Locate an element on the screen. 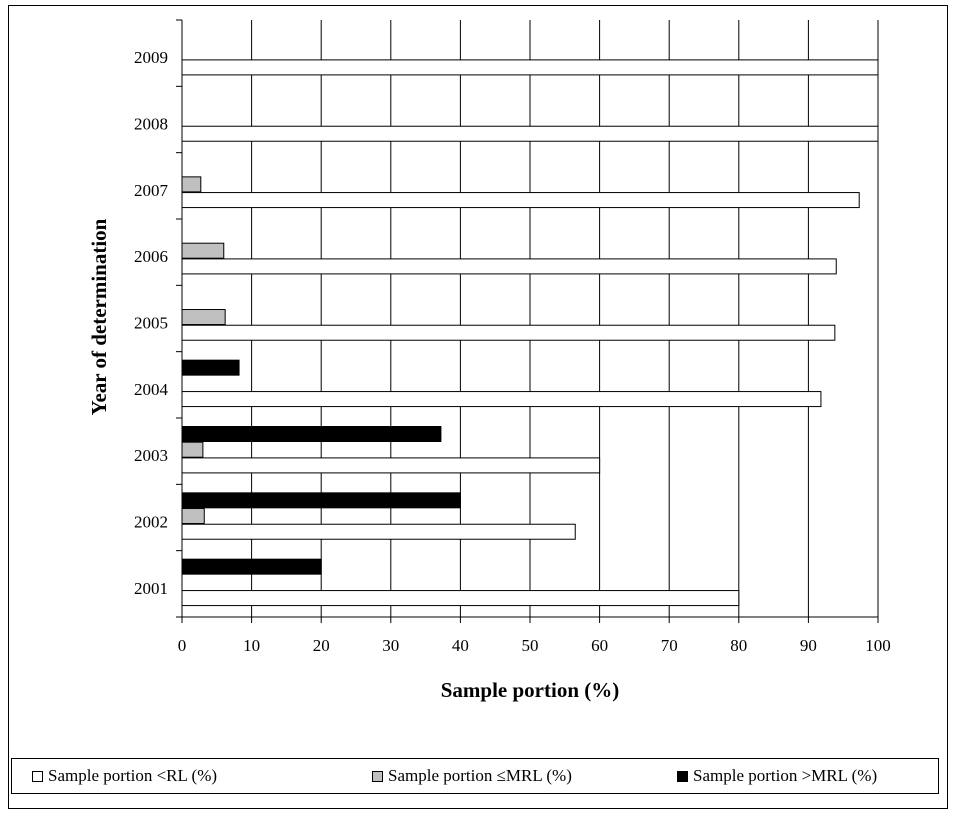  x-tick-label: 90 is located at coordinates (808, 645).